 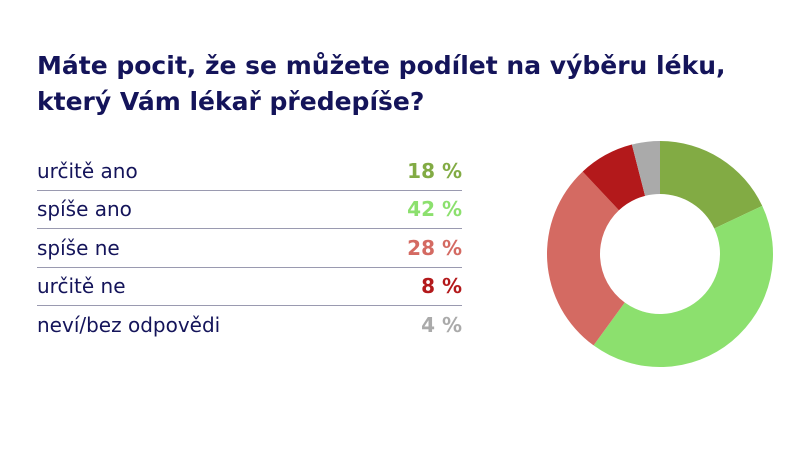 What do you see at coordinates (434, 247) in the screenshot?
I see `row-value: 28 %` at bounding box center [434, 247].